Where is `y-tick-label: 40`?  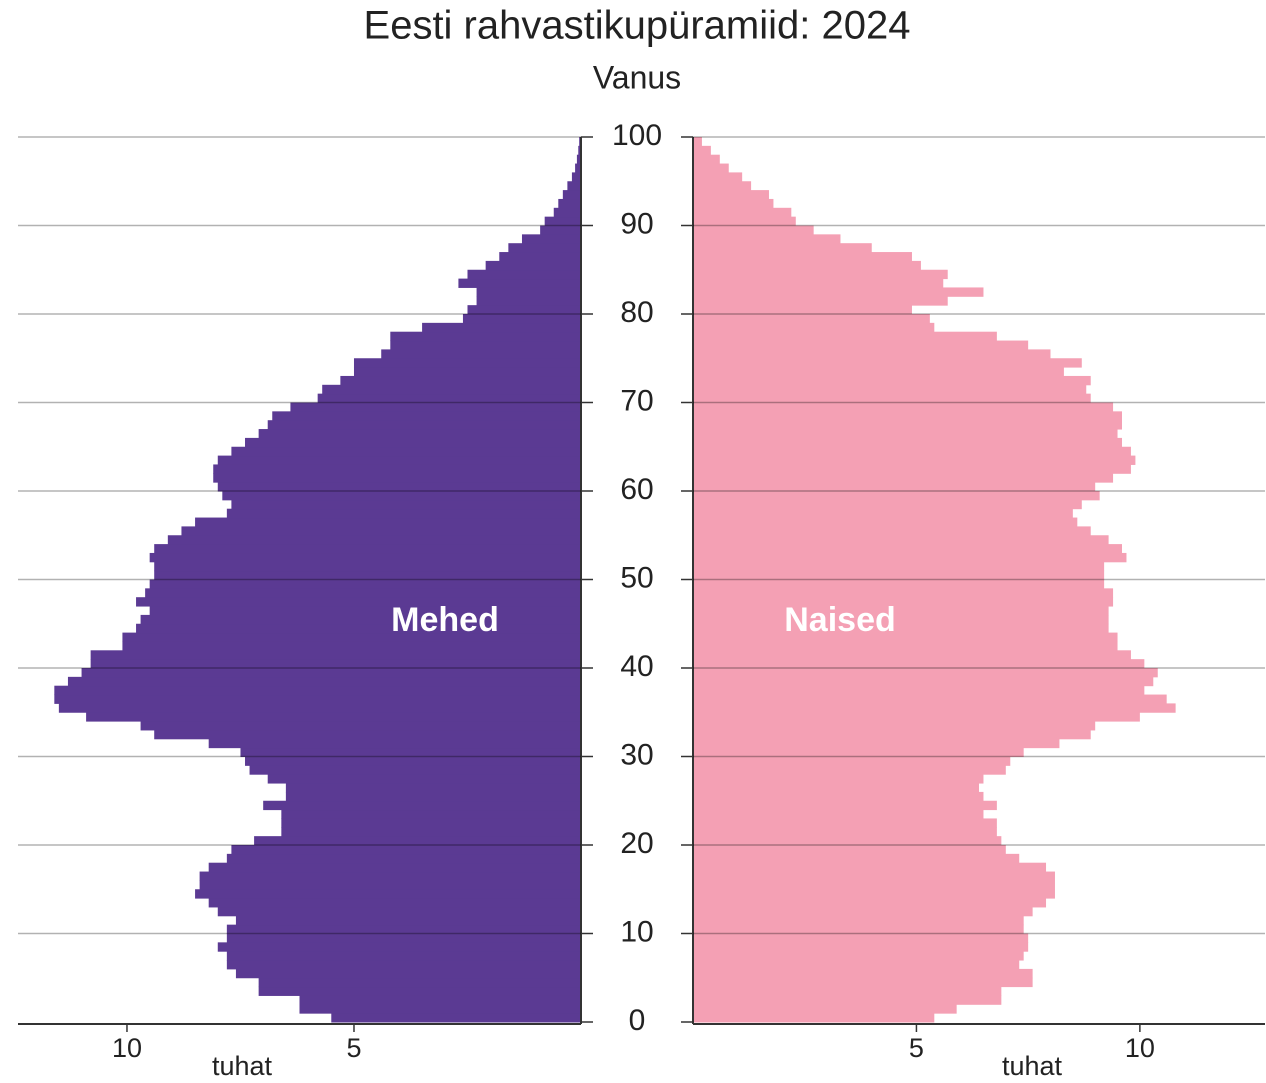 y-tick-label: 40 is located at coordinates (636, 666).